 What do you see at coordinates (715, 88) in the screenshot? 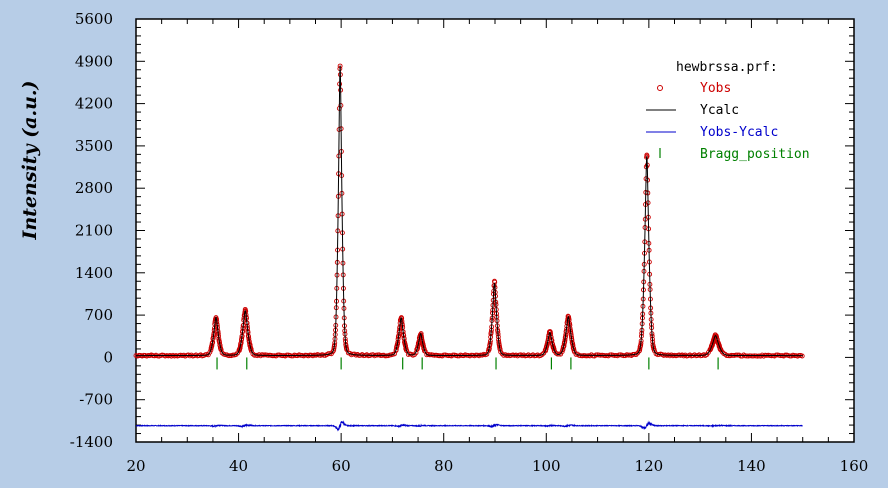
I see `legend-label: Yobs` at bounding box center [715, 88].